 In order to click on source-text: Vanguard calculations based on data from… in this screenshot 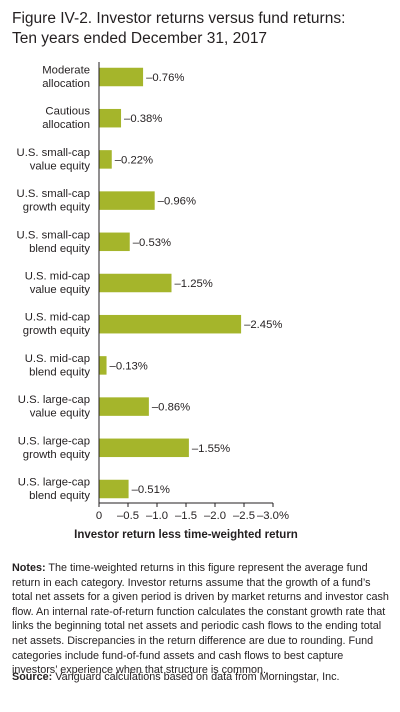, I will do `click(196, 677)`.